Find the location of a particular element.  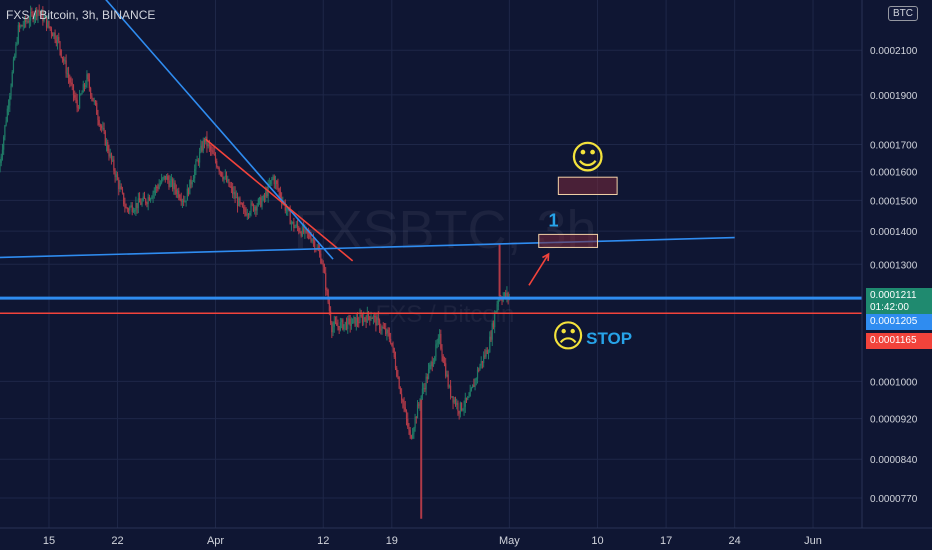

countdown-timer: 01:42:00 is located at coordinates (889, 307).